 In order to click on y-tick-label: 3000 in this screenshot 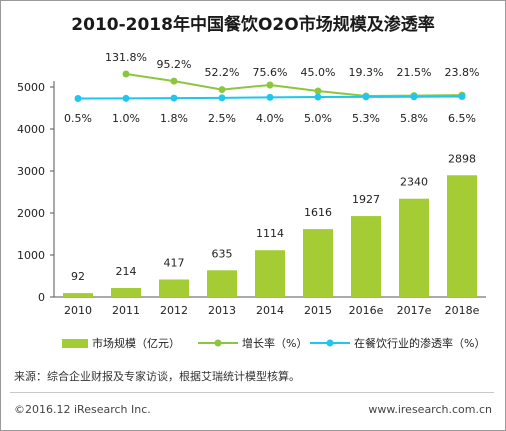, I will do `click(31, 171)`.